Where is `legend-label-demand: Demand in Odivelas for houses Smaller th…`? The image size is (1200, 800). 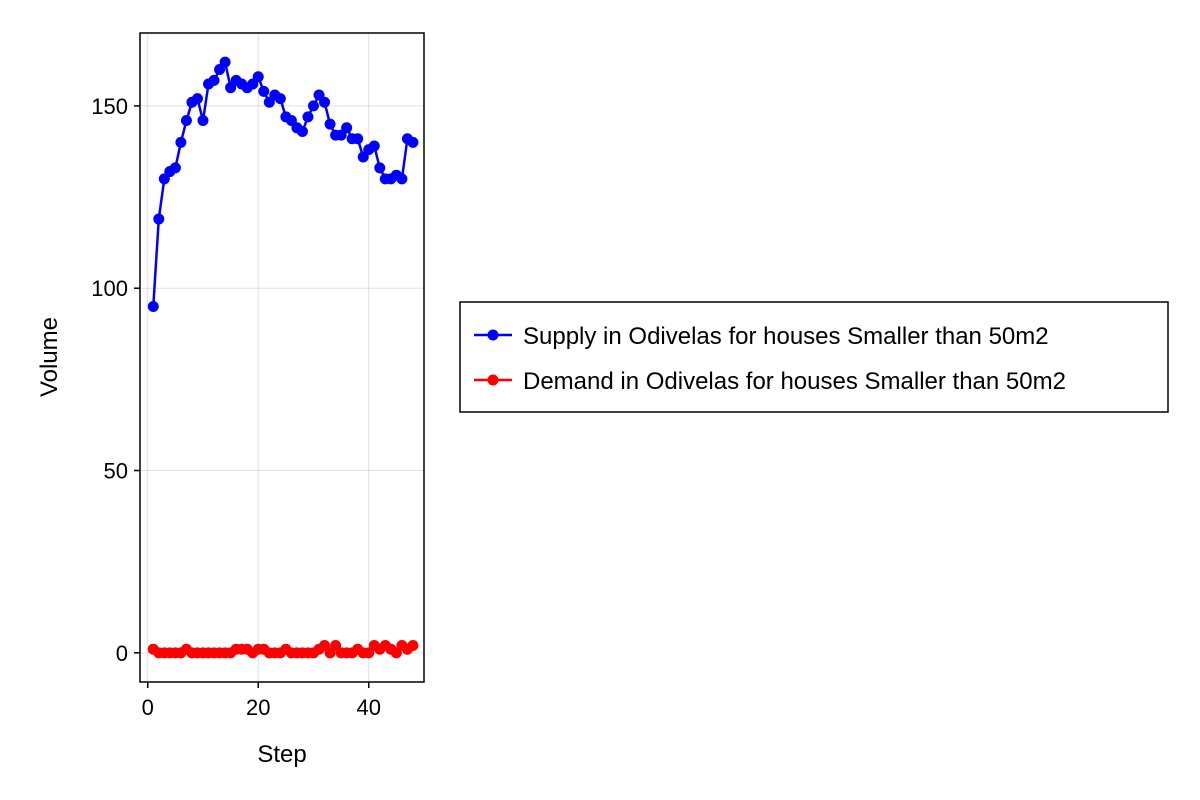 legend-label-demand: Demand in Odivelas for houses Smaller th… is located at coordinates (794, 381).